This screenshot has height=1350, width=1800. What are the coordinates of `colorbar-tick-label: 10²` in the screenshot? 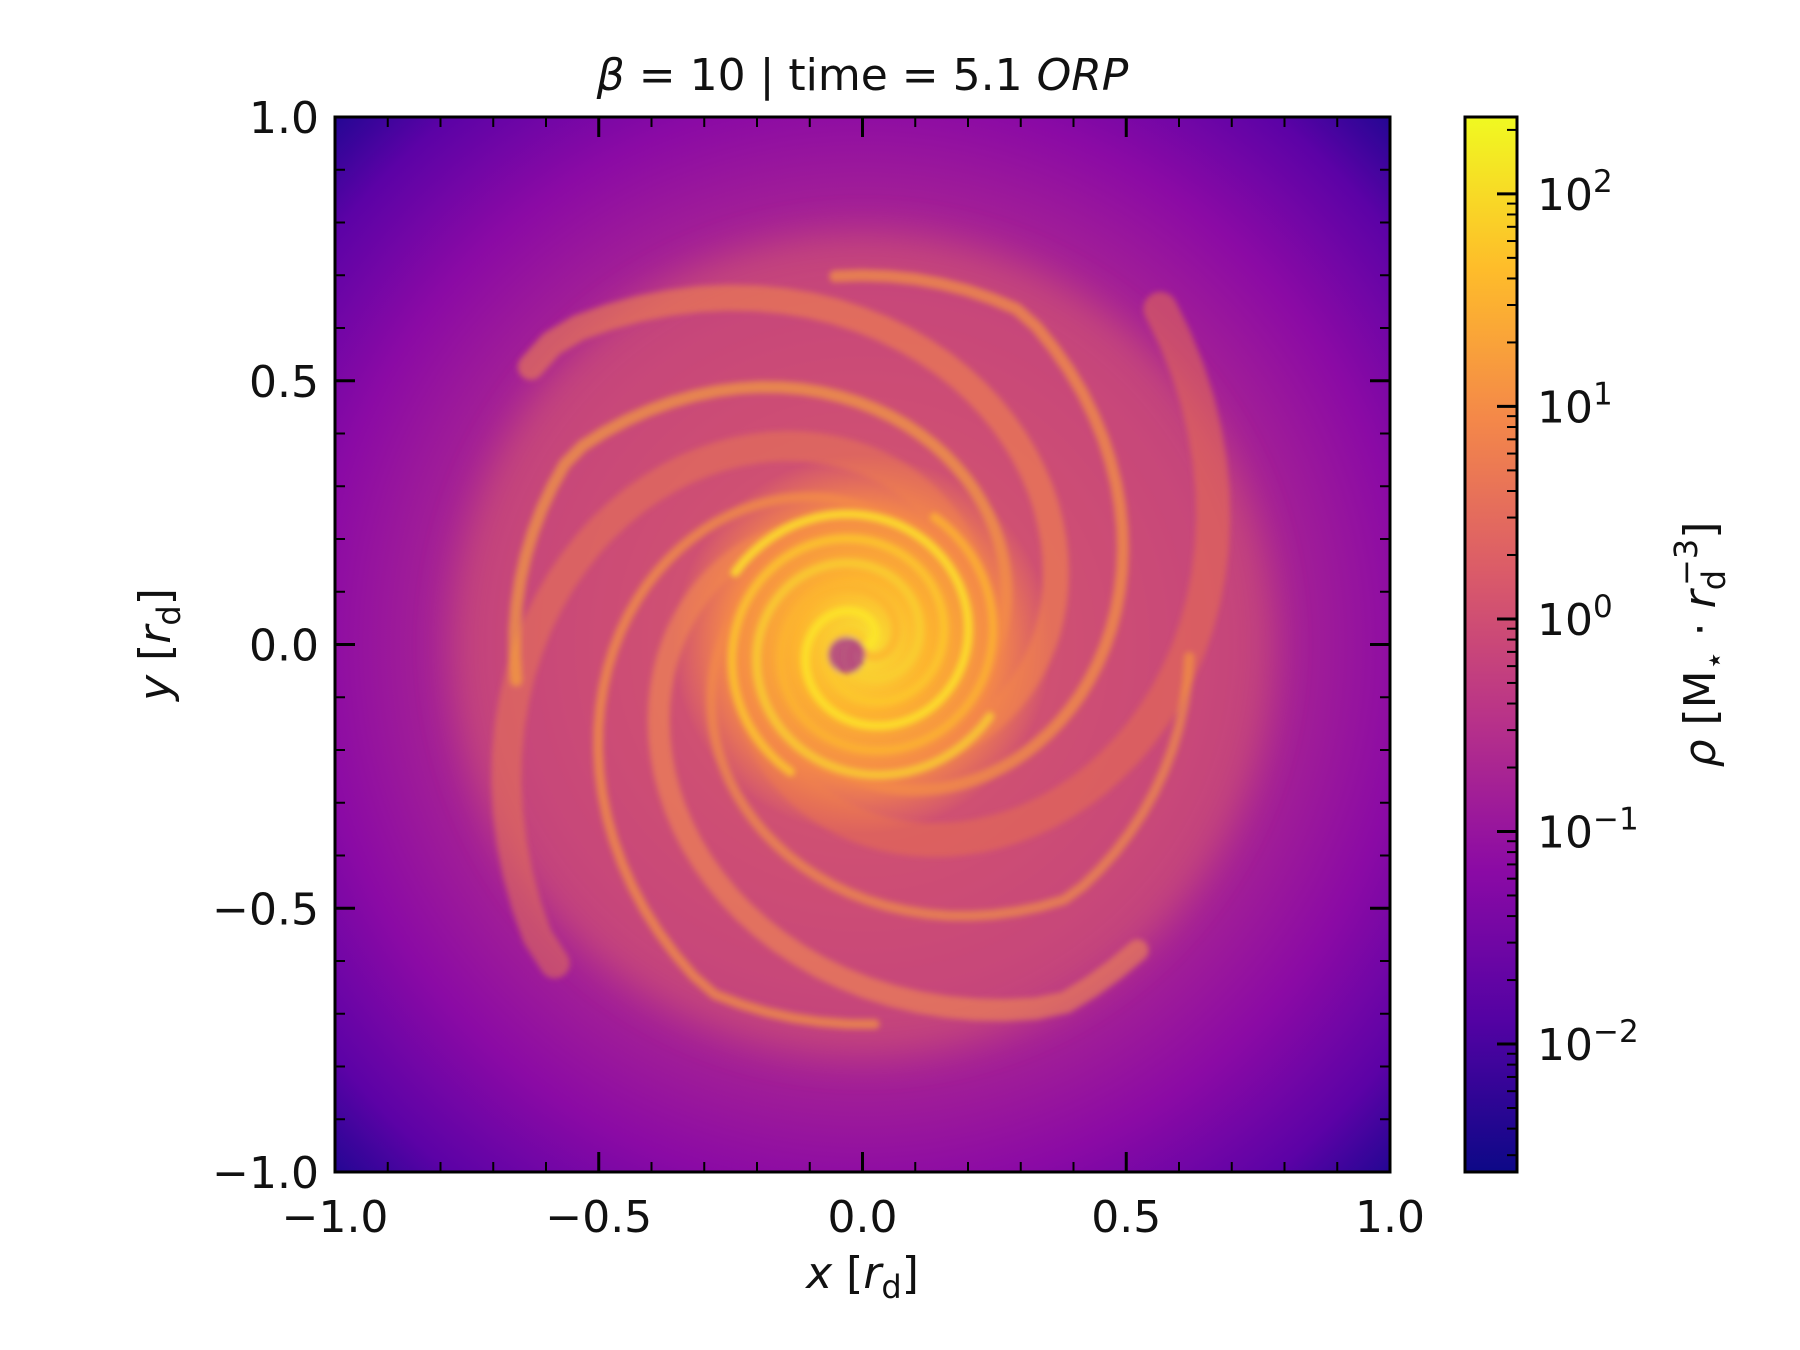 It's located at (1575, 192).